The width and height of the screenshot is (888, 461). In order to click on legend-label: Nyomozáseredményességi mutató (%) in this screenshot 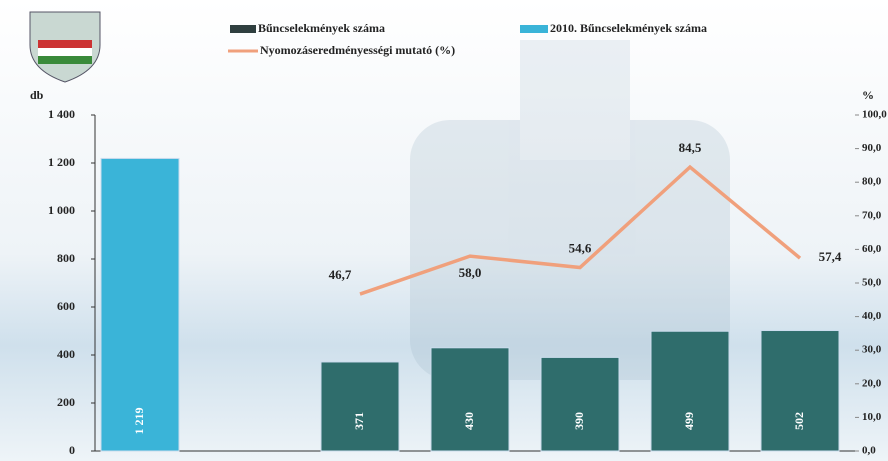, I will do `click(357, 50)`.